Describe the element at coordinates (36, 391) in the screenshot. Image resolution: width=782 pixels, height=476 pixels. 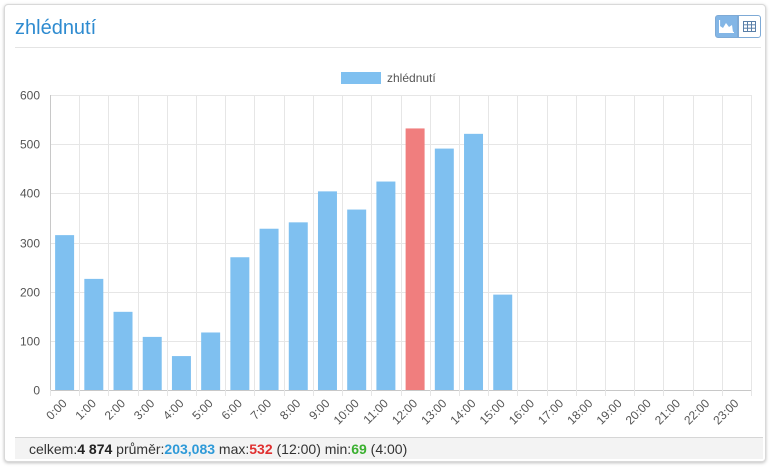
I see `y-tick-label: 0` at that location.